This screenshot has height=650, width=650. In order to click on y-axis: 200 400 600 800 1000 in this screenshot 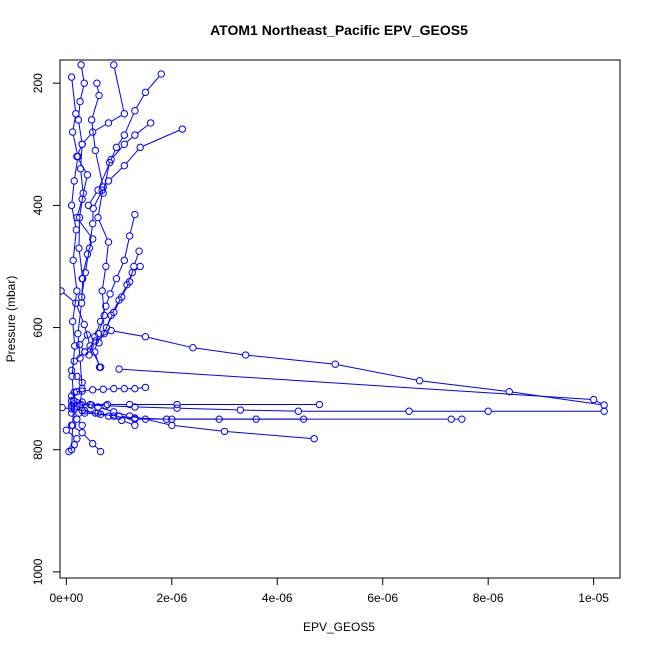, I will do `click(46, 329)`.